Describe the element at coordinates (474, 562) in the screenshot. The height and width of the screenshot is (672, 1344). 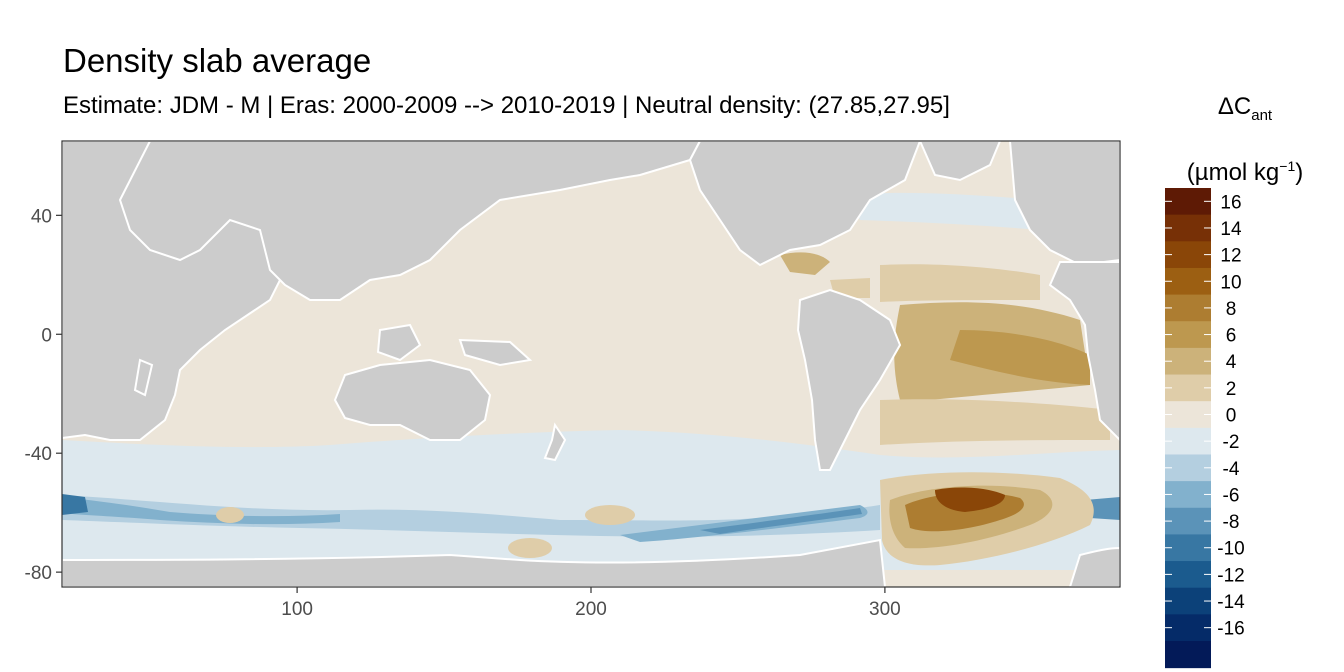
I see `land-antarctica` at that location.